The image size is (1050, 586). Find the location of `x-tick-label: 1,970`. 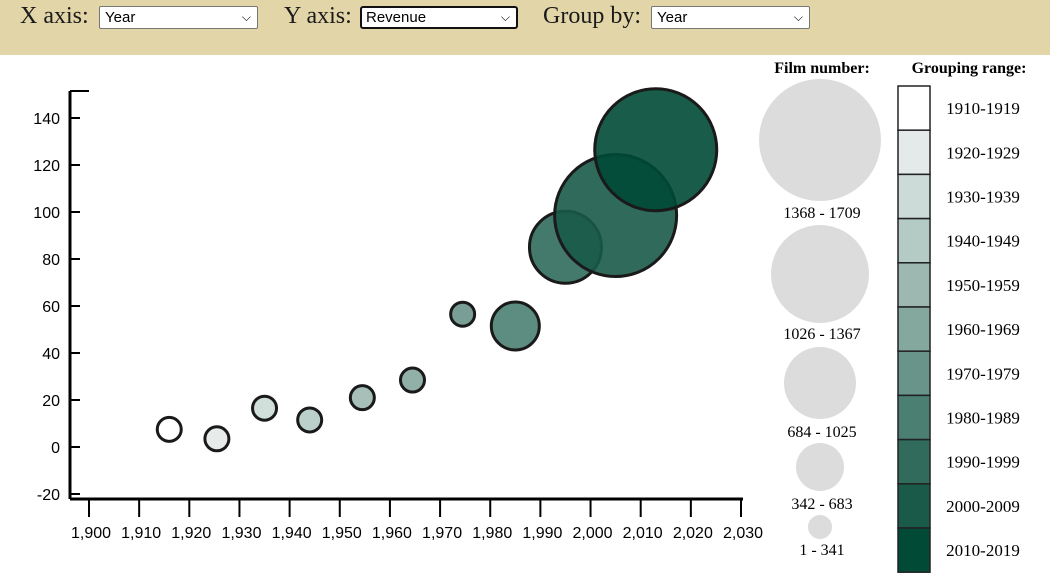

x-tick-label: 1,970 is located at coordinates (442, 533).